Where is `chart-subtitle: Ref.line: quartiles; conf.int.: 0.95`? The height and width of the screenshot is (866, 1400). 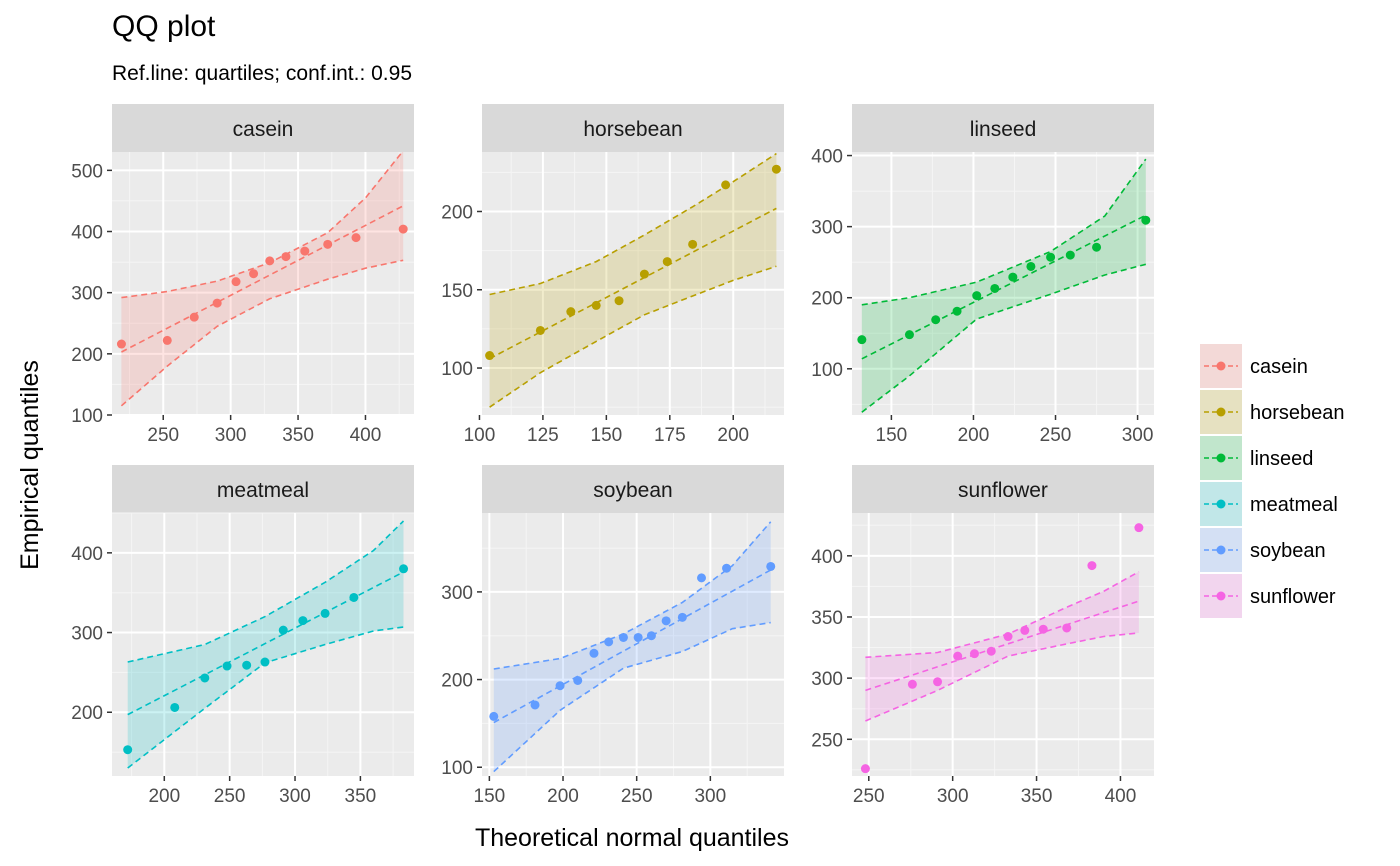 chart-subtitle: Ref.line: quartiles; conf.int.: 0.95 is located at coordinates (262, 73).